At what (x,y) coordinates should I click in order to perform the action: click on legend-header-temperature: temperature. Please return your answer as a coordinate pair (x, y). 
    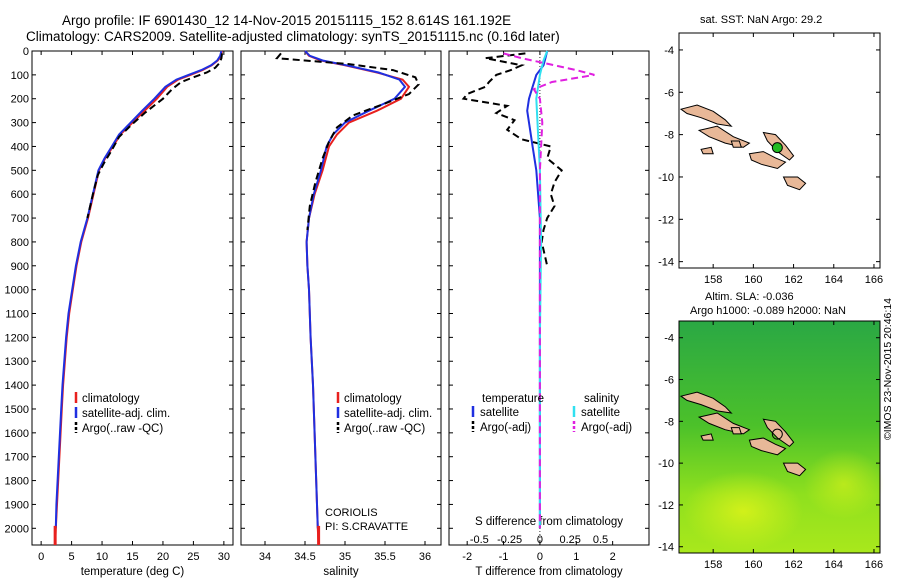
    Looking at the image, I should click on (513, 399).